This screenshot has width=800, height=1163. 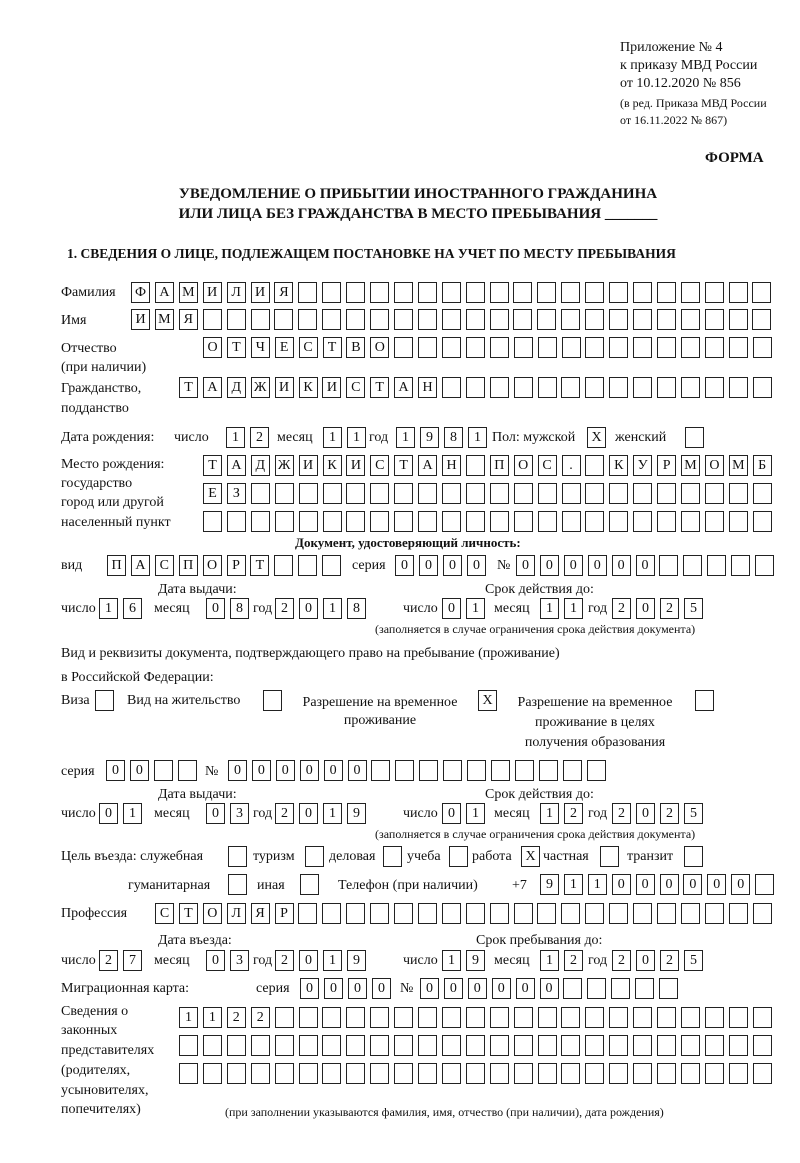 I want to click on doc-issue-day-cell: 1, so click(x=108, y=608).